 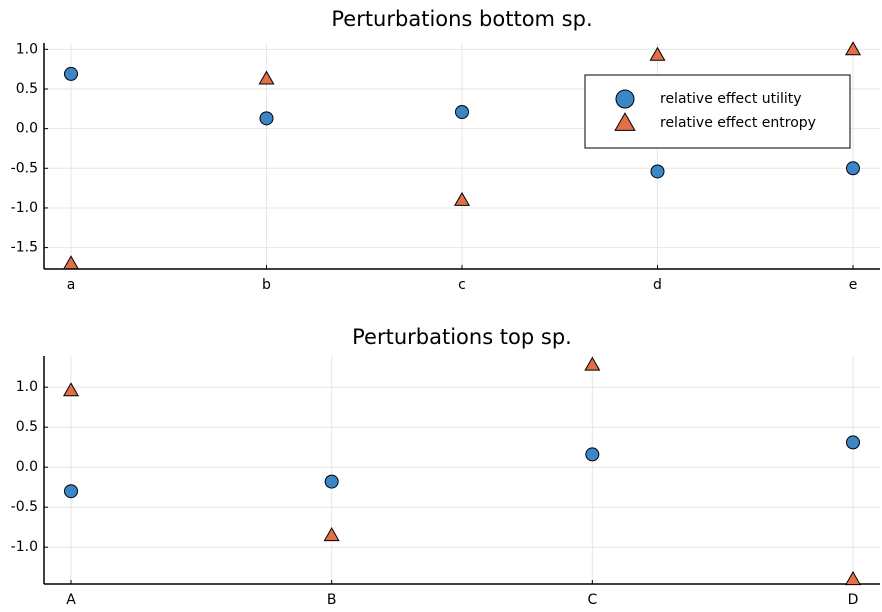 What do you see at coordinates (717, 111) in the screenshot?
I see `legend-box` at bounding box center [717, 111].